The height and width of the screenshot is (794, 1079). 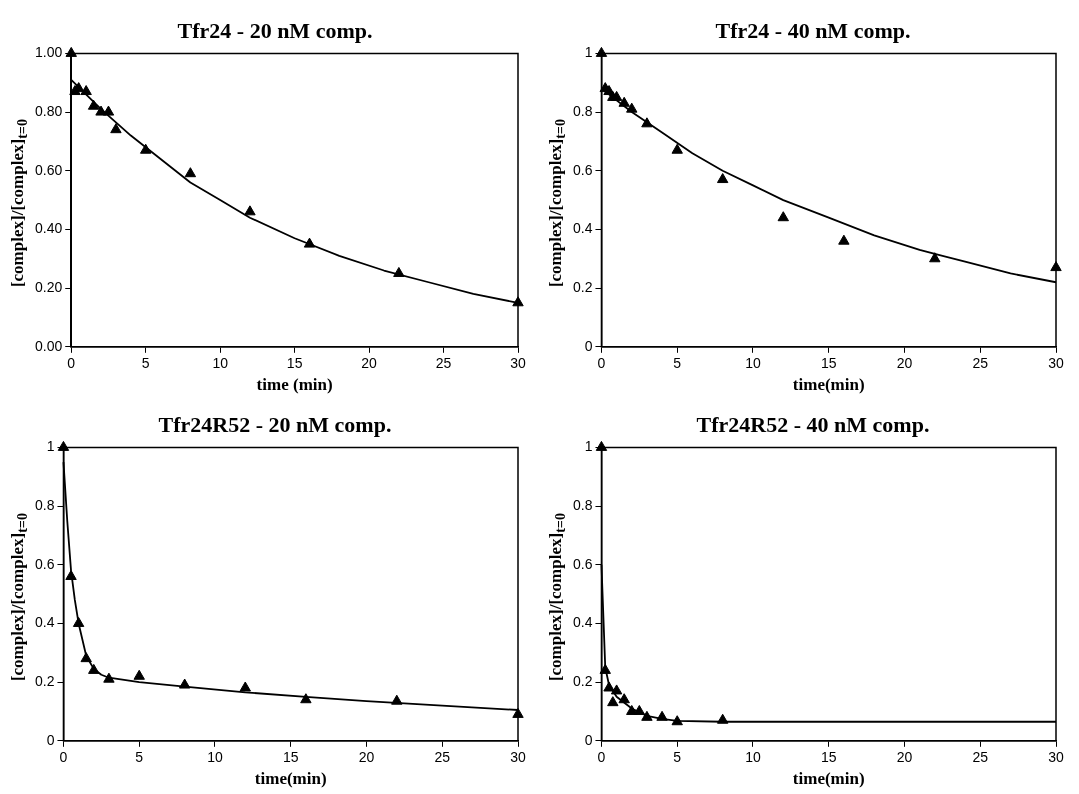 What do you see at coordinates (49, 227) in the screenshot?
I see `y-tick-label: 0.40` at bounding box center [49, 227].